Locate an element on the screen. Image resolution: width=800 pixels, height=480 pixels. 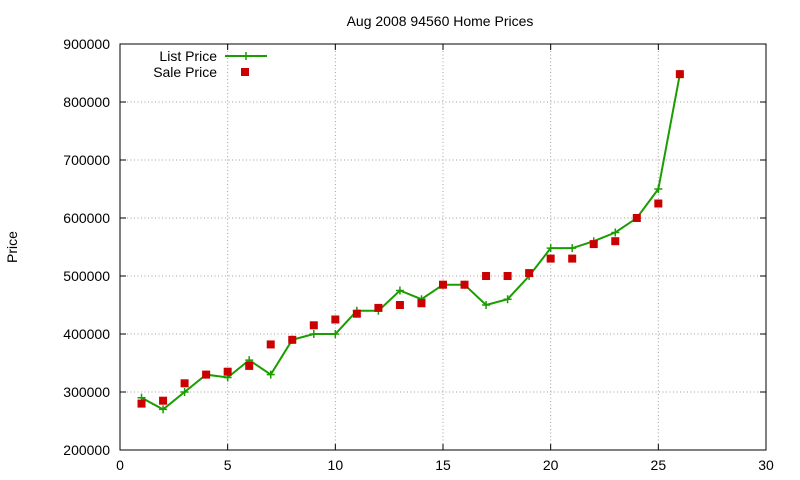
x-tick-label: 15 is located at coordinates (443, 465).